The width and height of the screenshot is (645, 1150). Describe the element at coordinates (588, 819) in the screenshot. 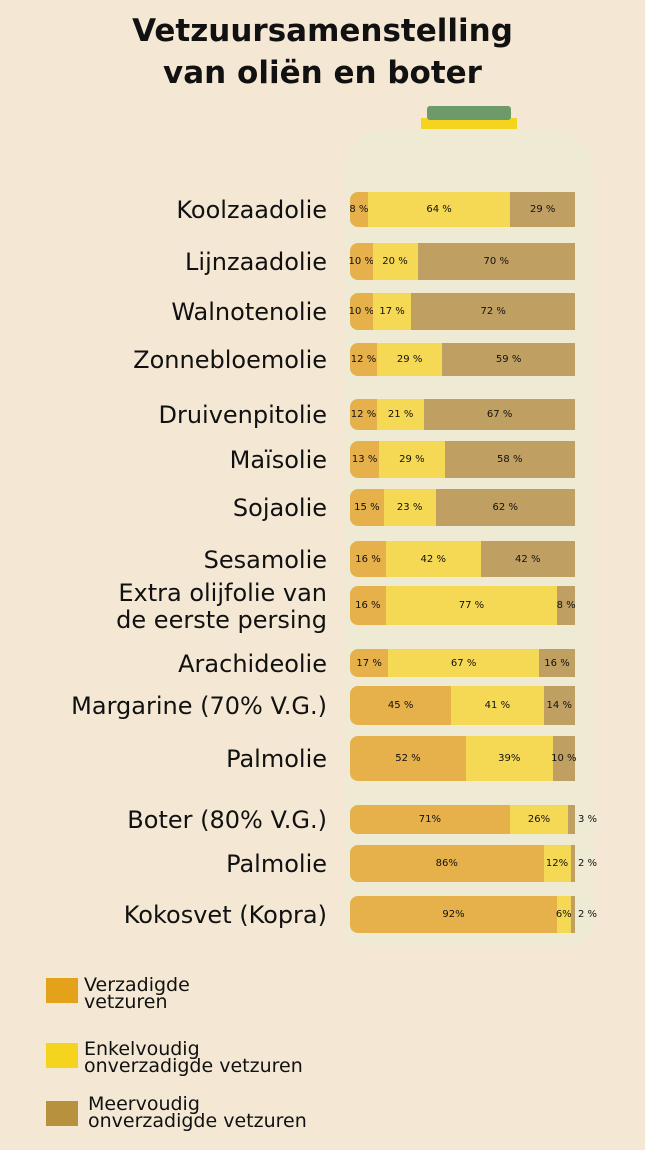

I see `data-label: 3 %` at that location.